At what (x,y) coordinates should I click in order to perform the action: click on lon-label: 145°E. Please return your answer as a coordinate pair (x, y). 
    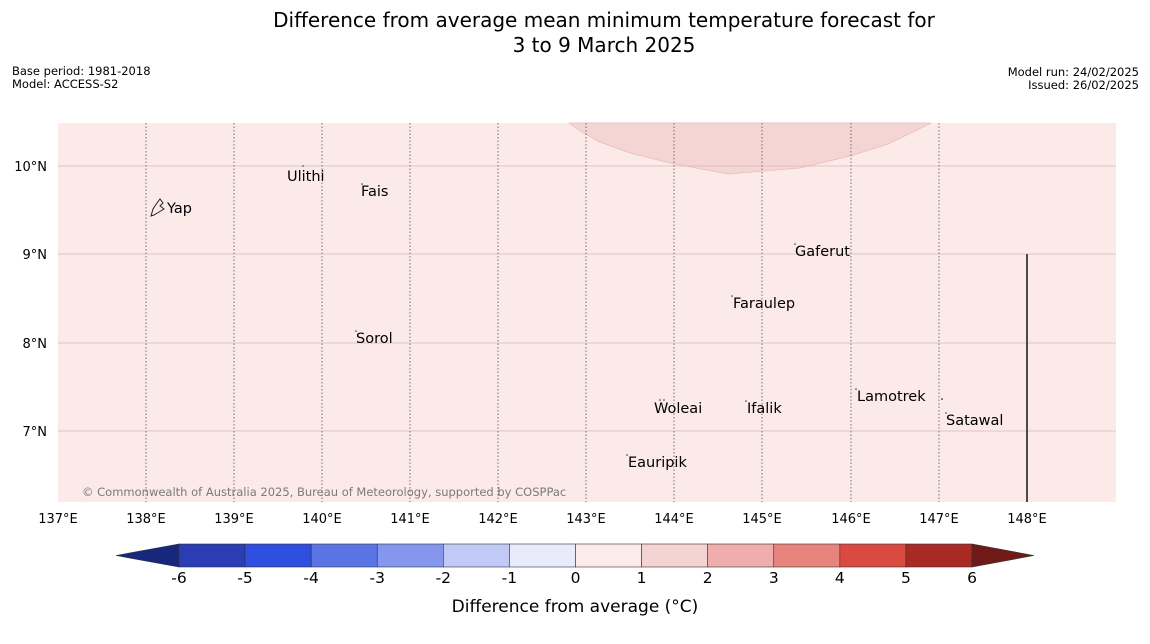
    Looking at the image, I should click on (762, 519).